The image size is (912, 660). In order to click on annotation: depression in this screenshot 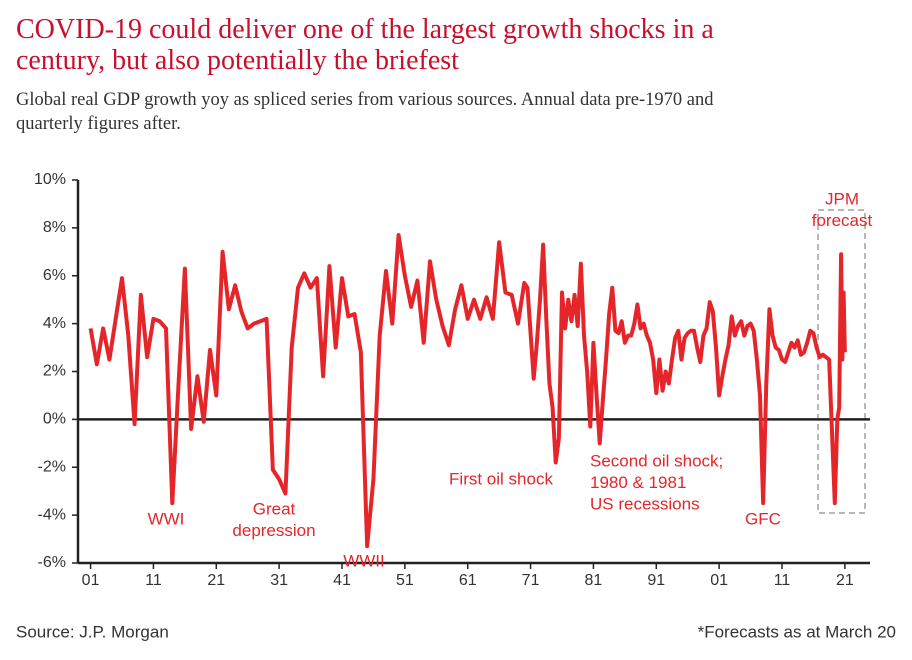, I will do `click(273, 530)`.